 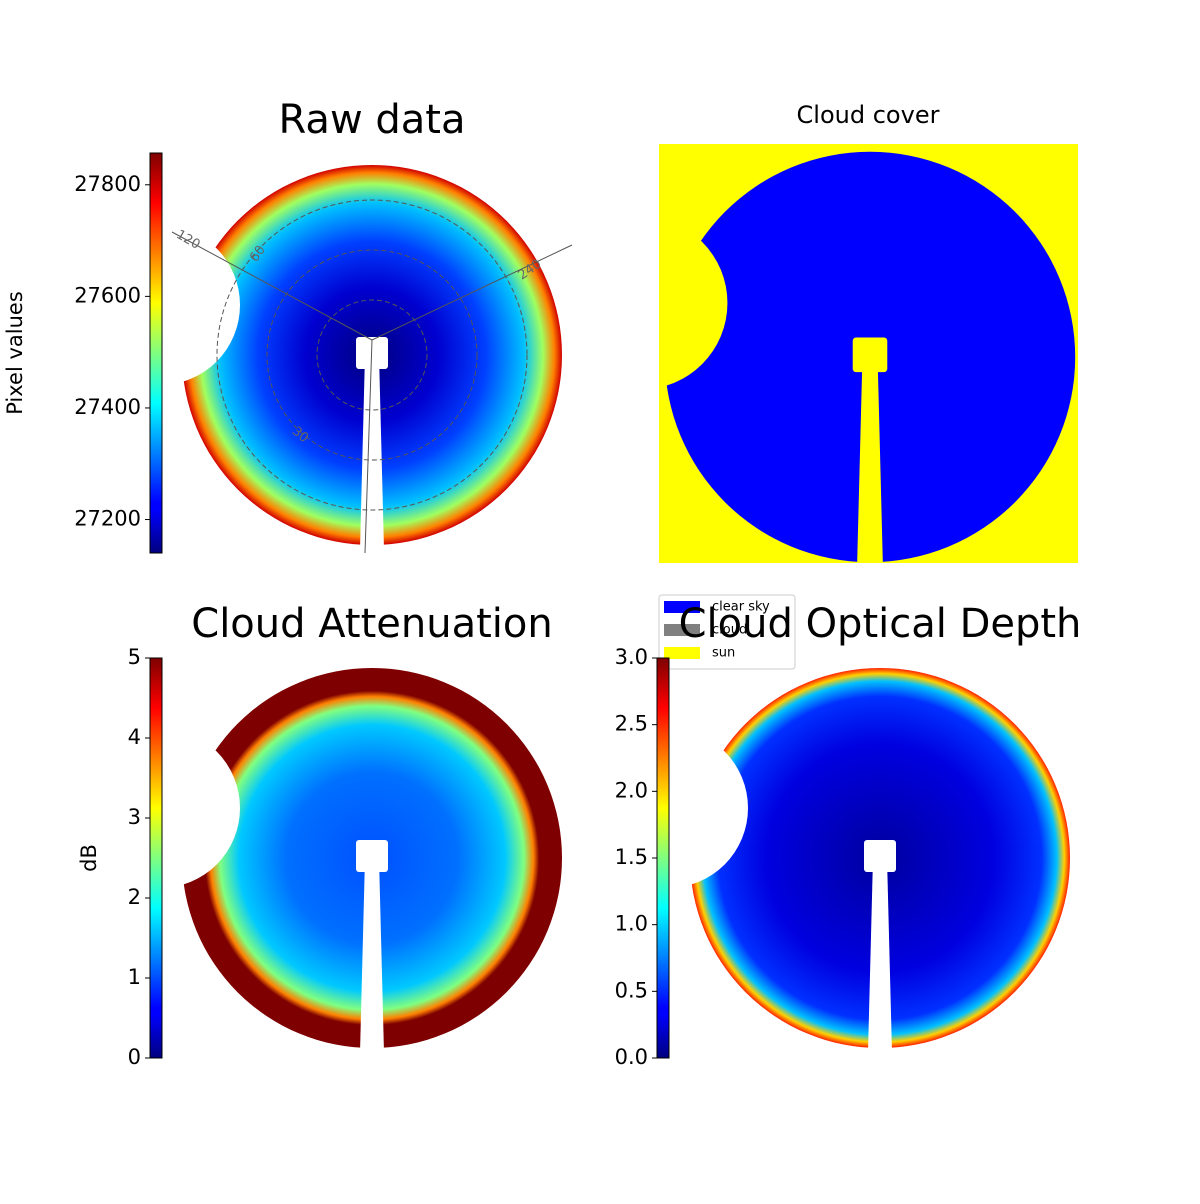 What do you see at coordinates (107, 407) in the screenshot?
I see `colorbar-tick-label: 27400` at bounding box center [107, 407].